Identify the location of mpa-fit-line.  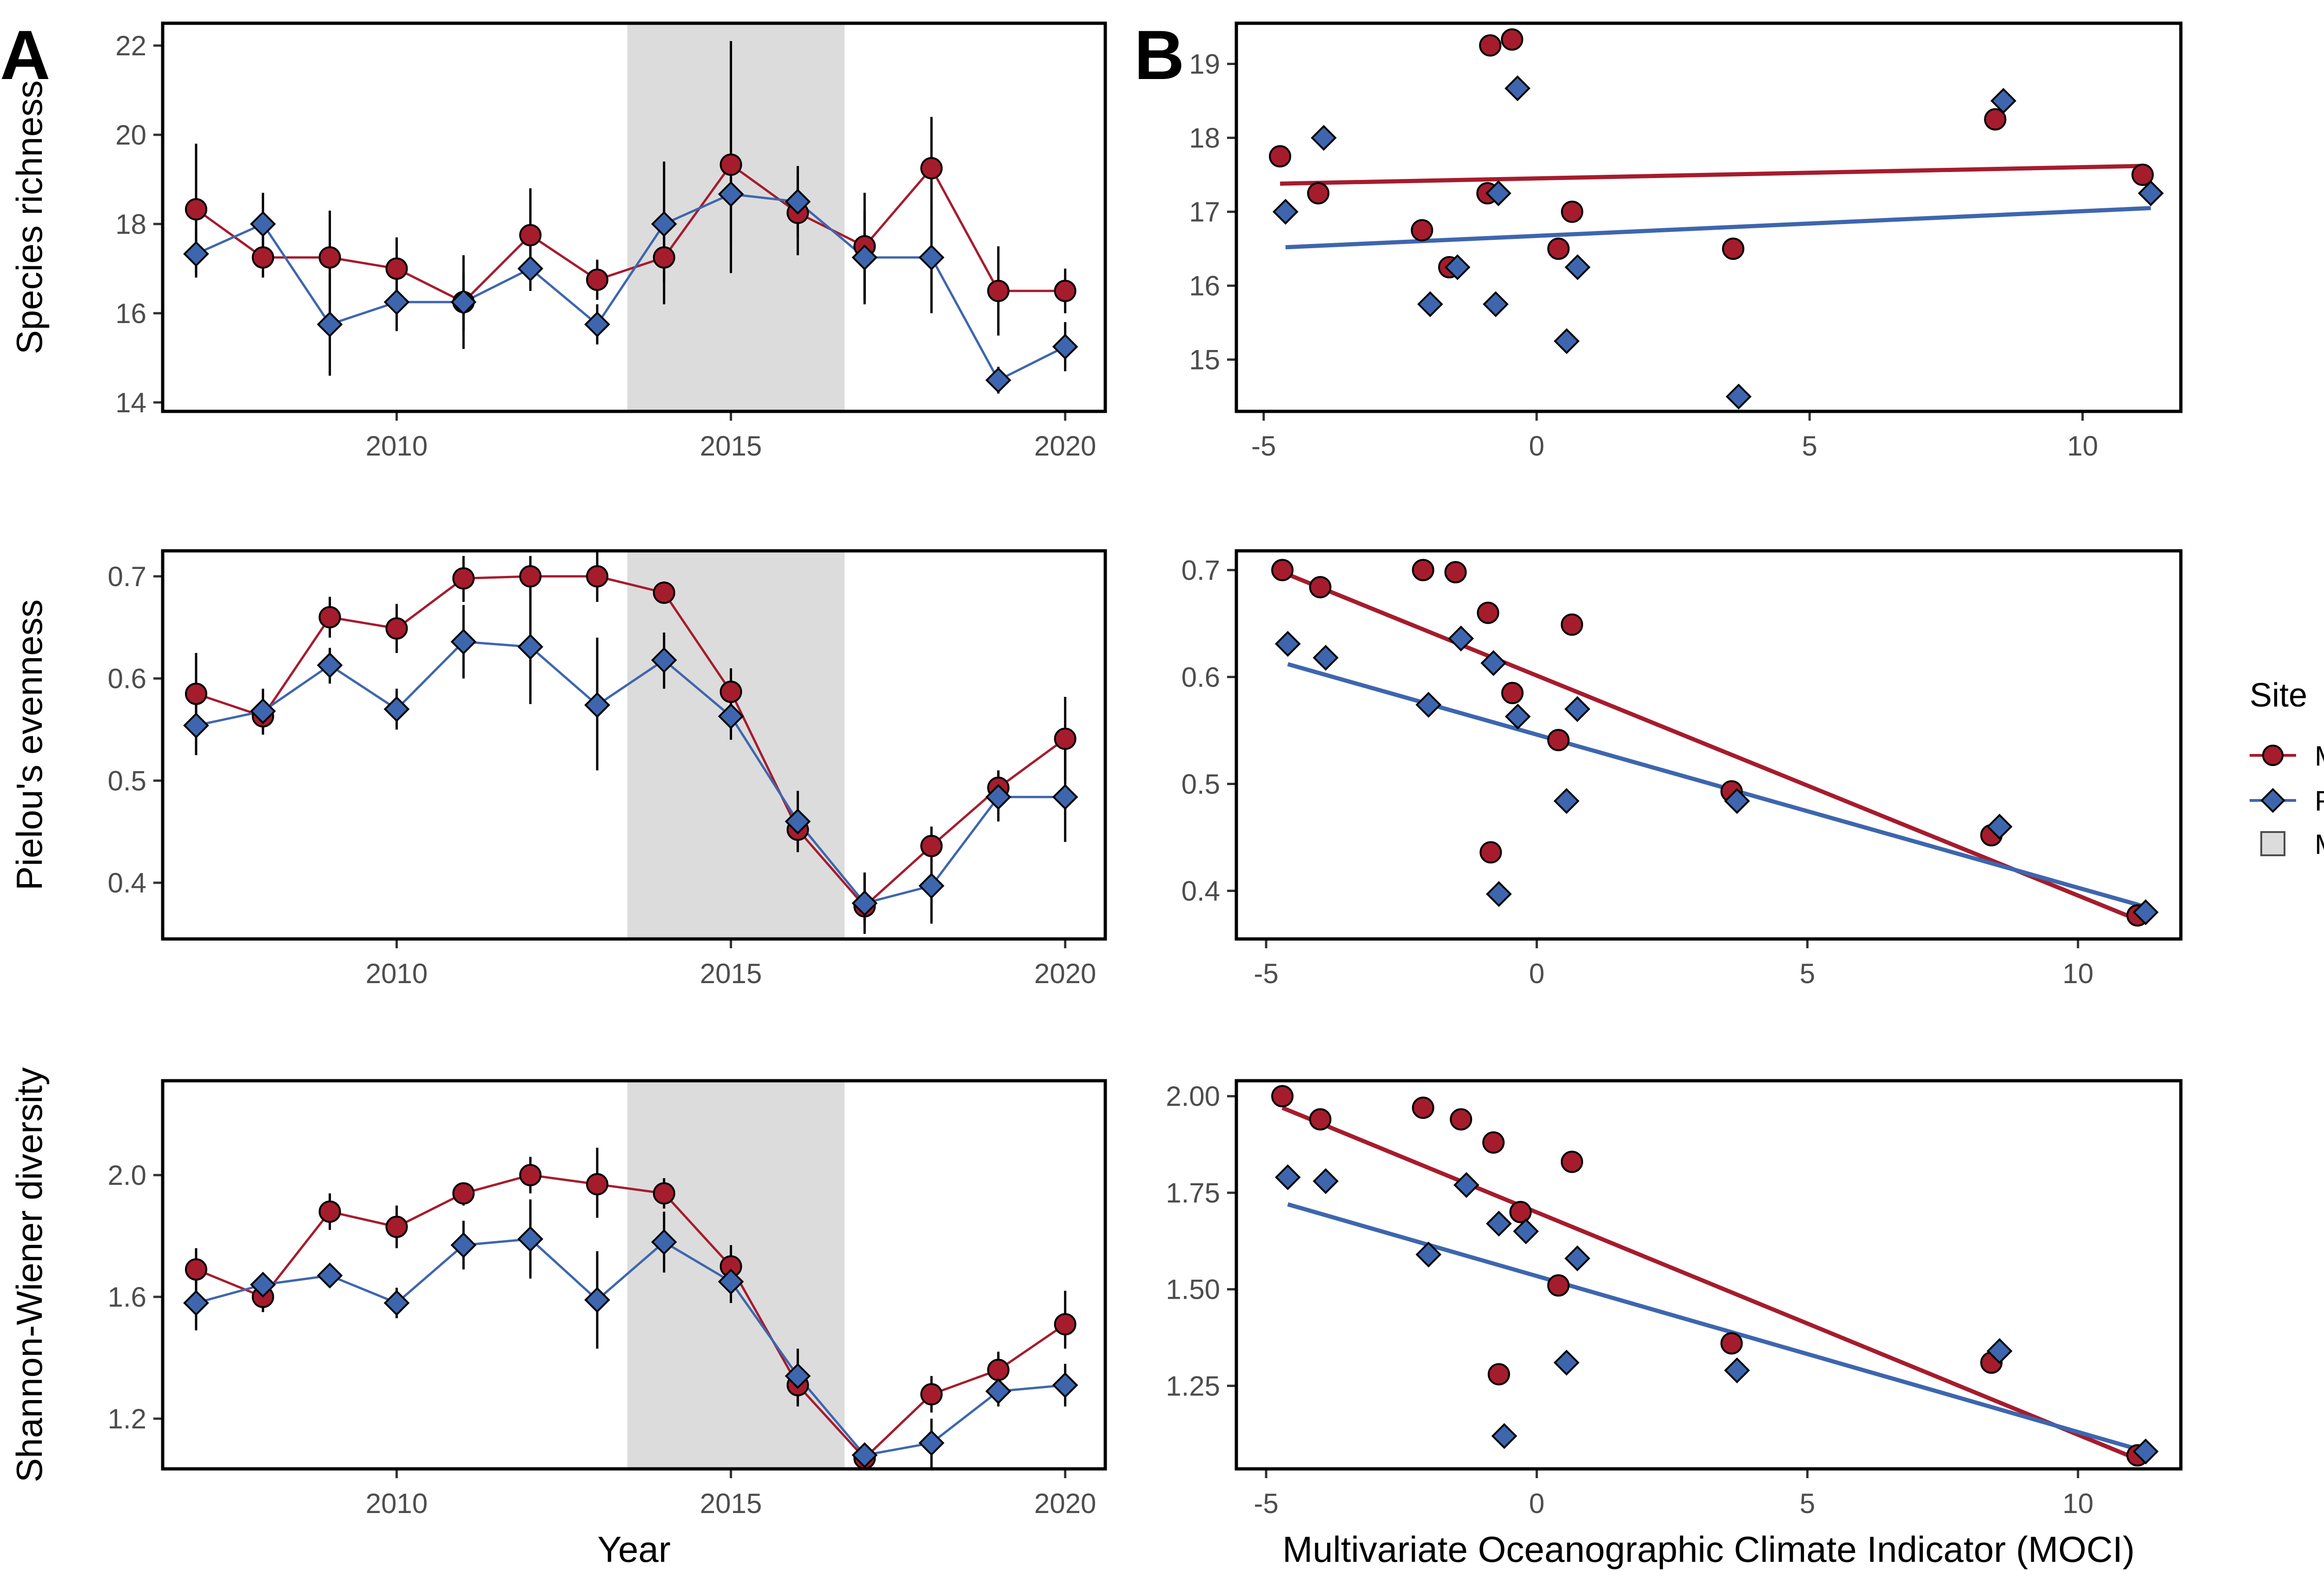
(1710, 746).